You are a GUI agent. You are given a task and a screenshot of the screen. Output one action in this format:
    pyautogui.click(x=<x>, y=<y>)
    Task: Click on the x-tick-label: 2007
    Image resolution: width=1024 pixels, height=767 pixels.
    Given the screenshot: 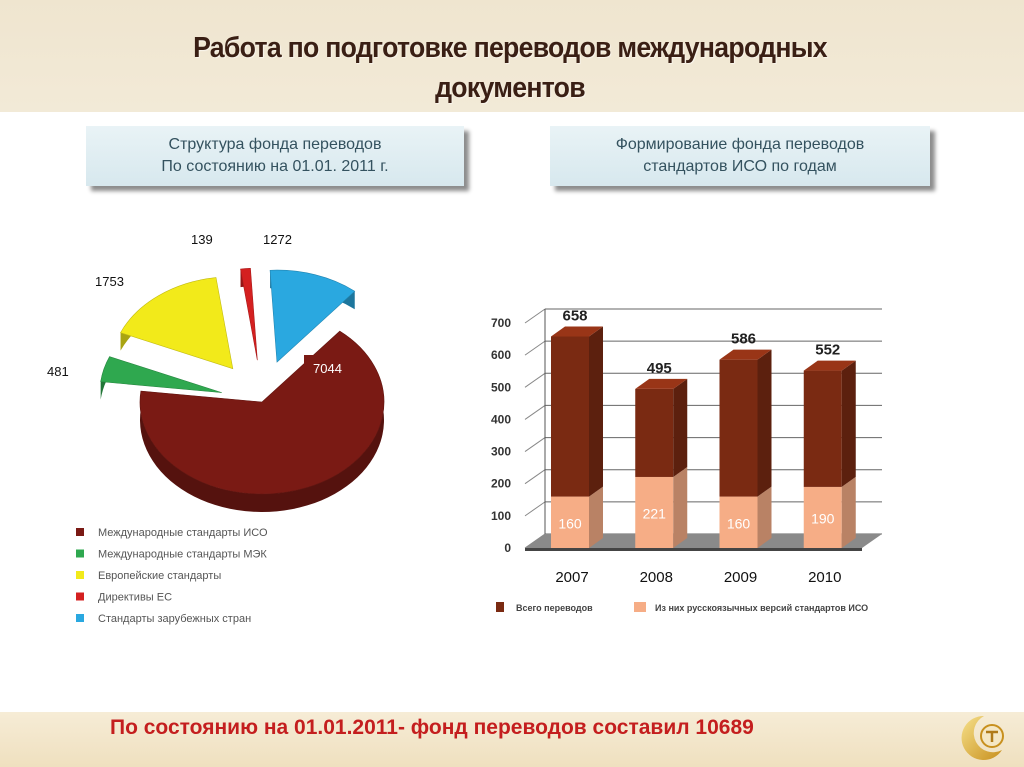 What is the action you would take?
    pyautogui.click(x=571, y=577)
    